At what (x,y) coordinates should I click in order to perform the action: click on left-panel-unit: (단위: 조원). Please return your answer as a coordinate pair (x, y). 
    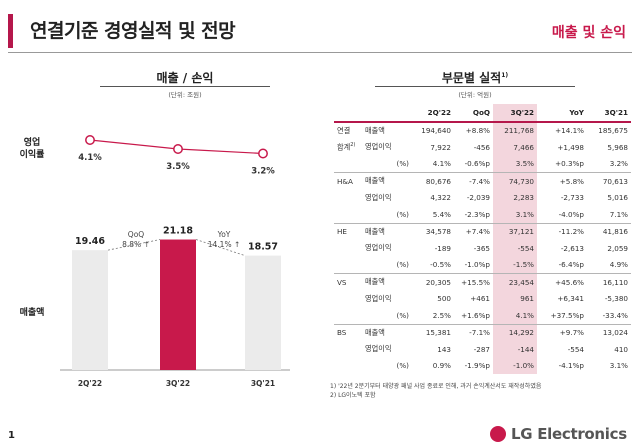
    Looking at the image, I should click on (185, 95).